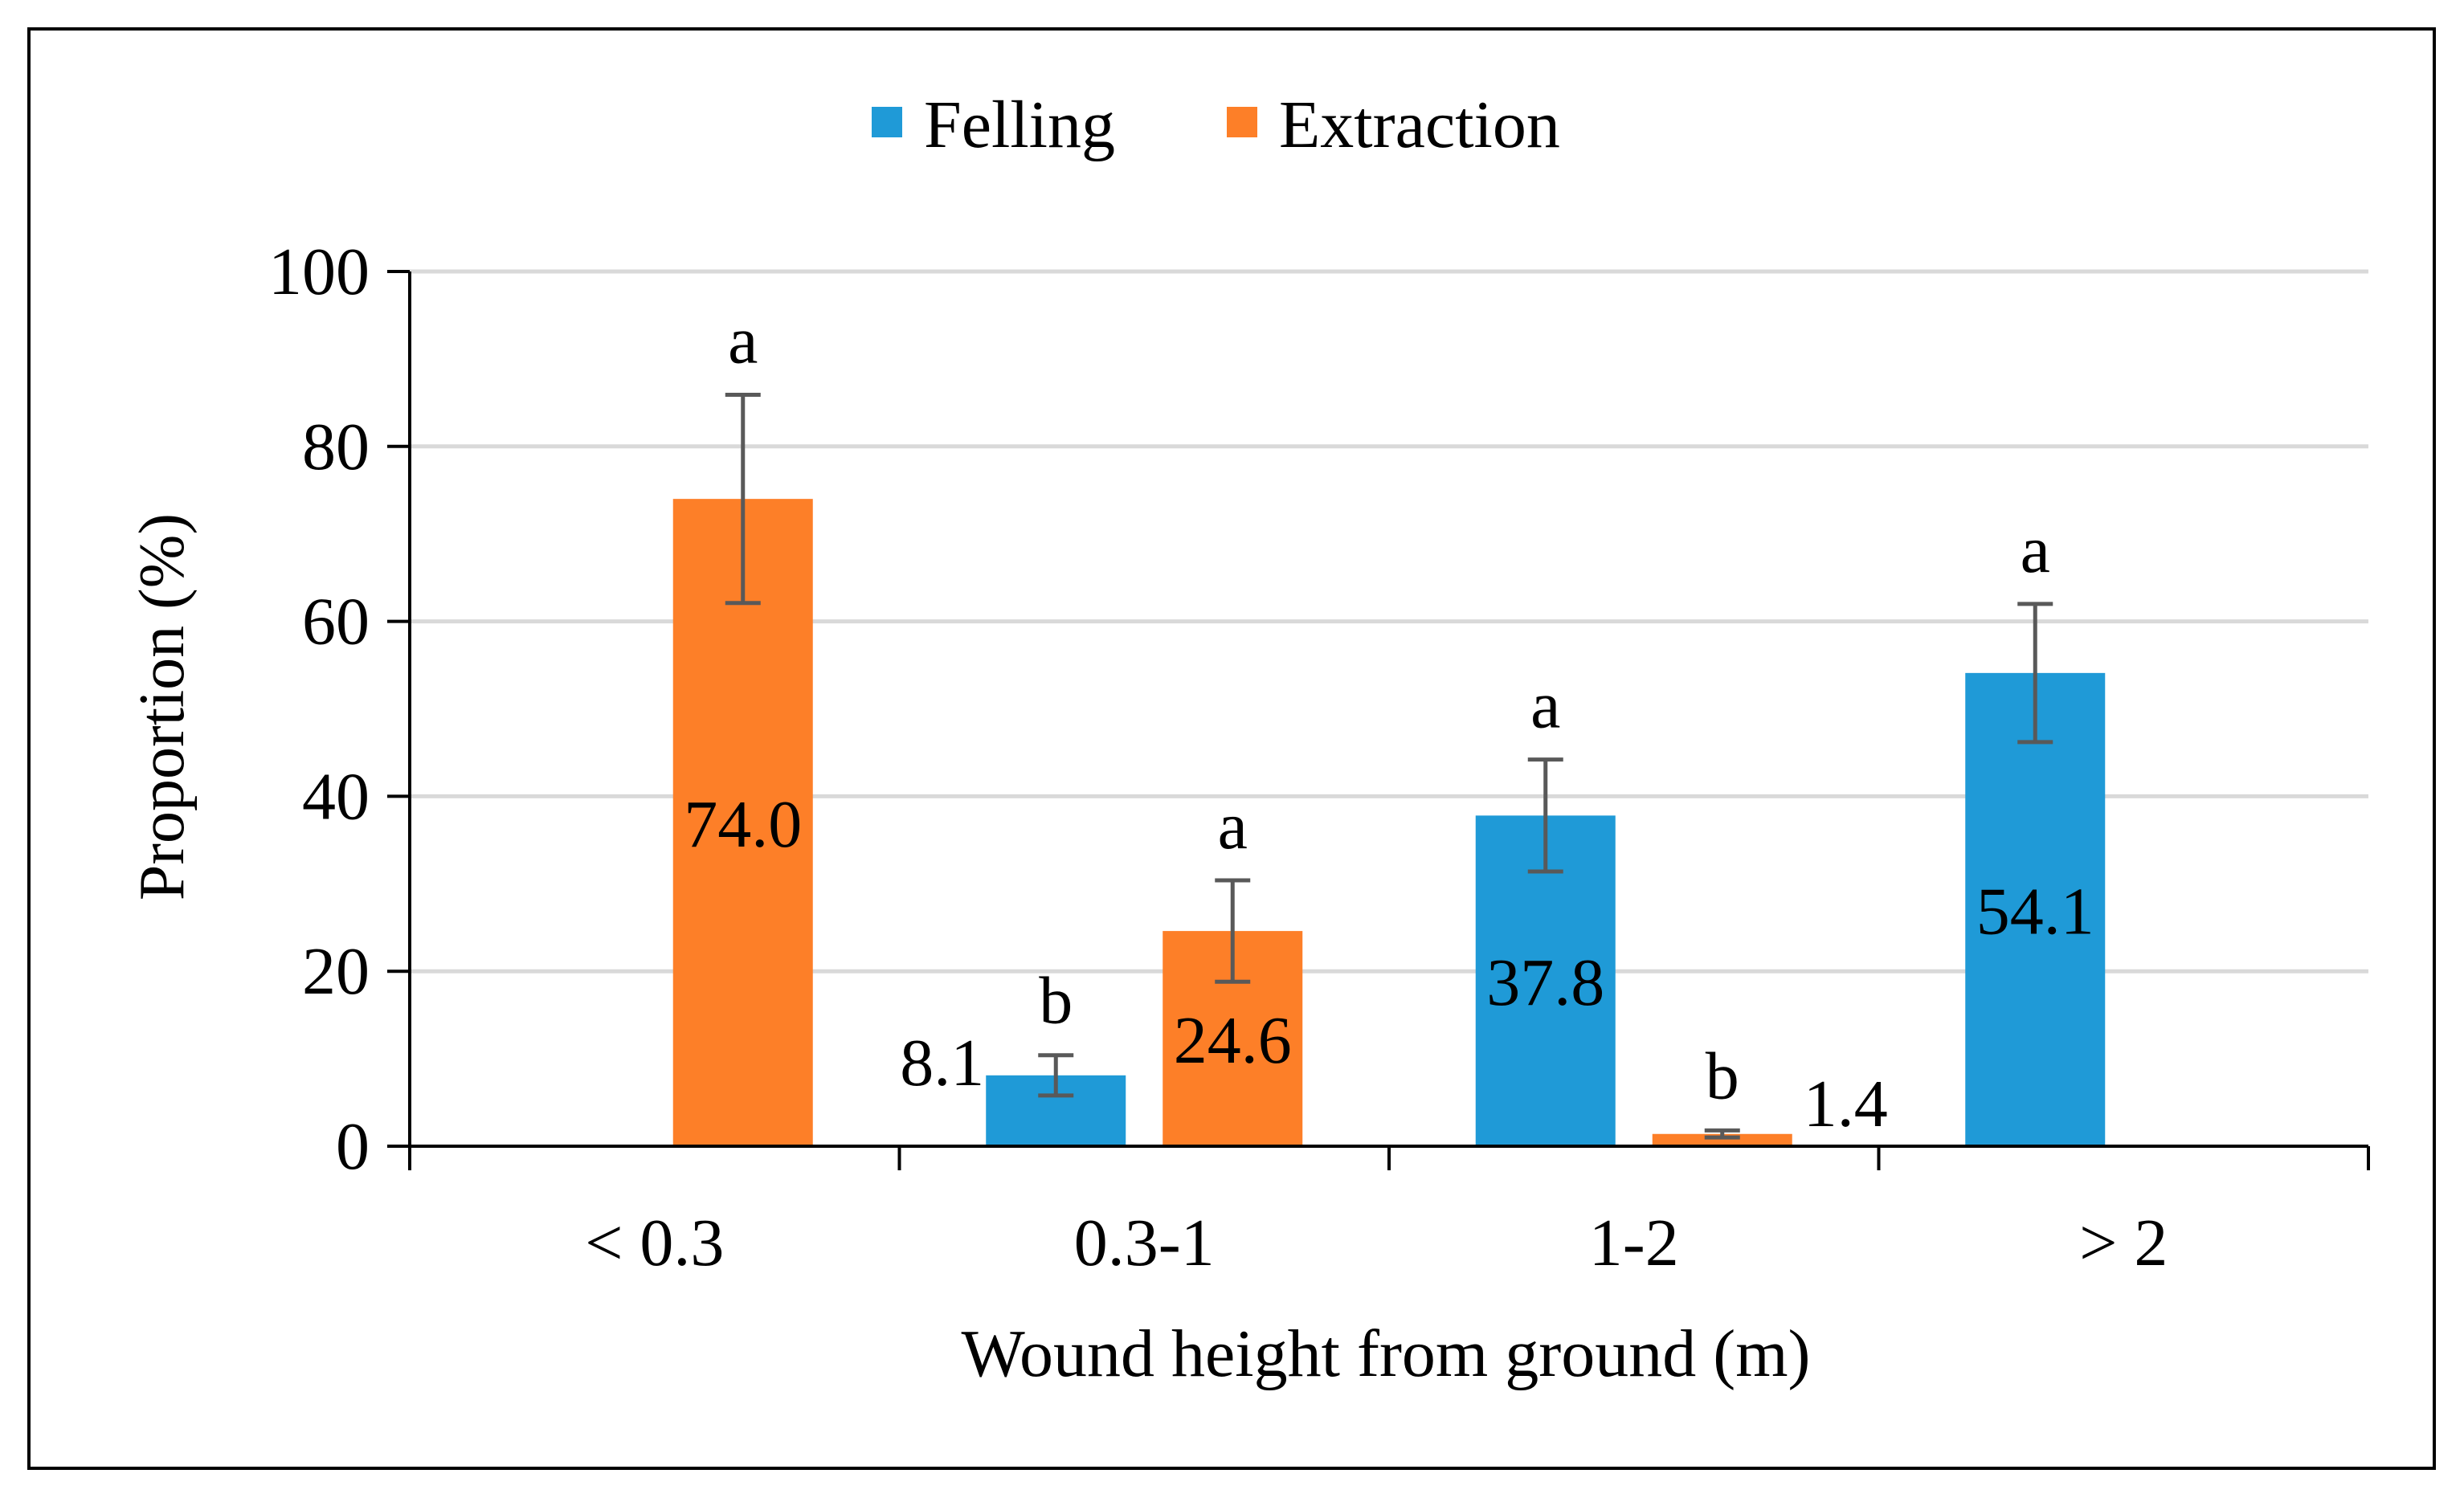 Image resolution: width=2464 pixels, height=1498 pixels. What do you see at coordinates (942, 1063) in the screenshot?
I see `data-label-felling: 8.1` at bounding box center [942, 1063].